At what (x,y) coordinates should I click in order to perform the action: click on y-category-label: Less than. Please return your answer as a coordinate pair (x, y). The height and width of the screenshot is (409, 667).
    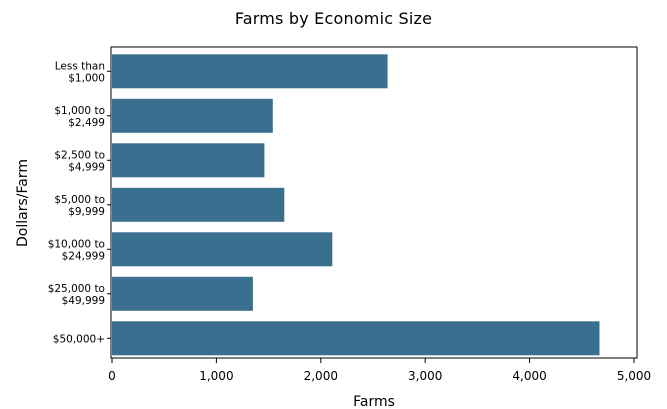
    Looking at the image, I should click on (80, 66).